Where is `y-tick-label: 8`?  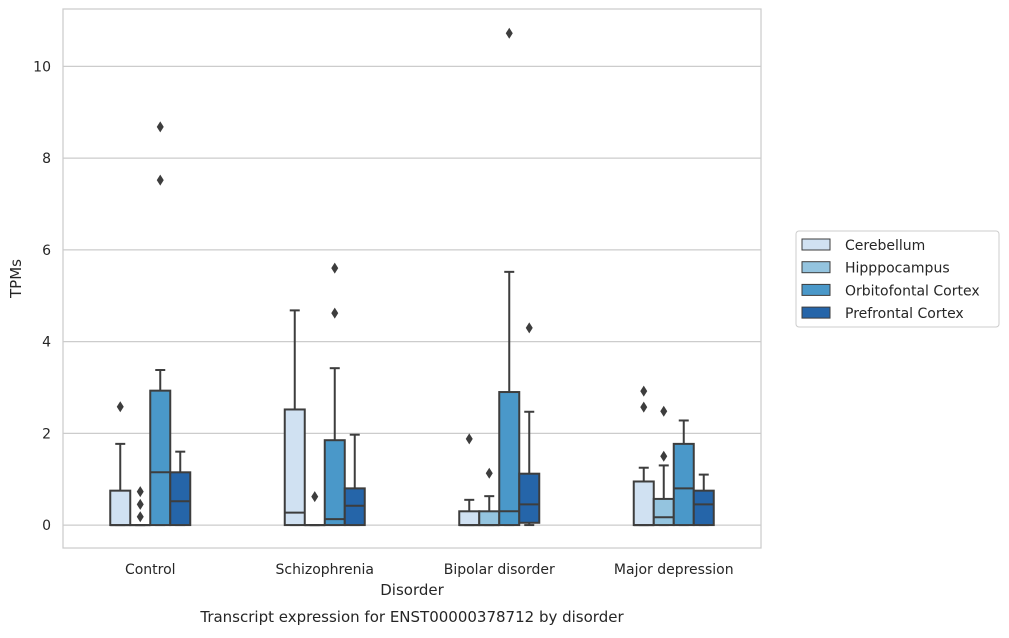 y-tick-label: 8 is located at coordinates (46, 159).